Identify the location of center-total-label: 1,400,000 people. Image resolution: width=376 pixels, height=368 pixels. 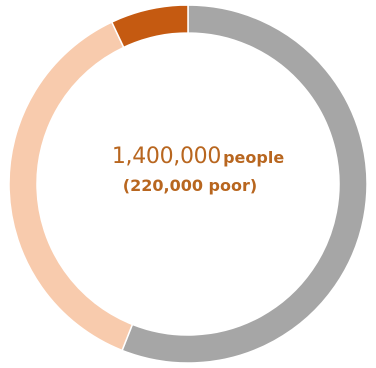
(198, 156).